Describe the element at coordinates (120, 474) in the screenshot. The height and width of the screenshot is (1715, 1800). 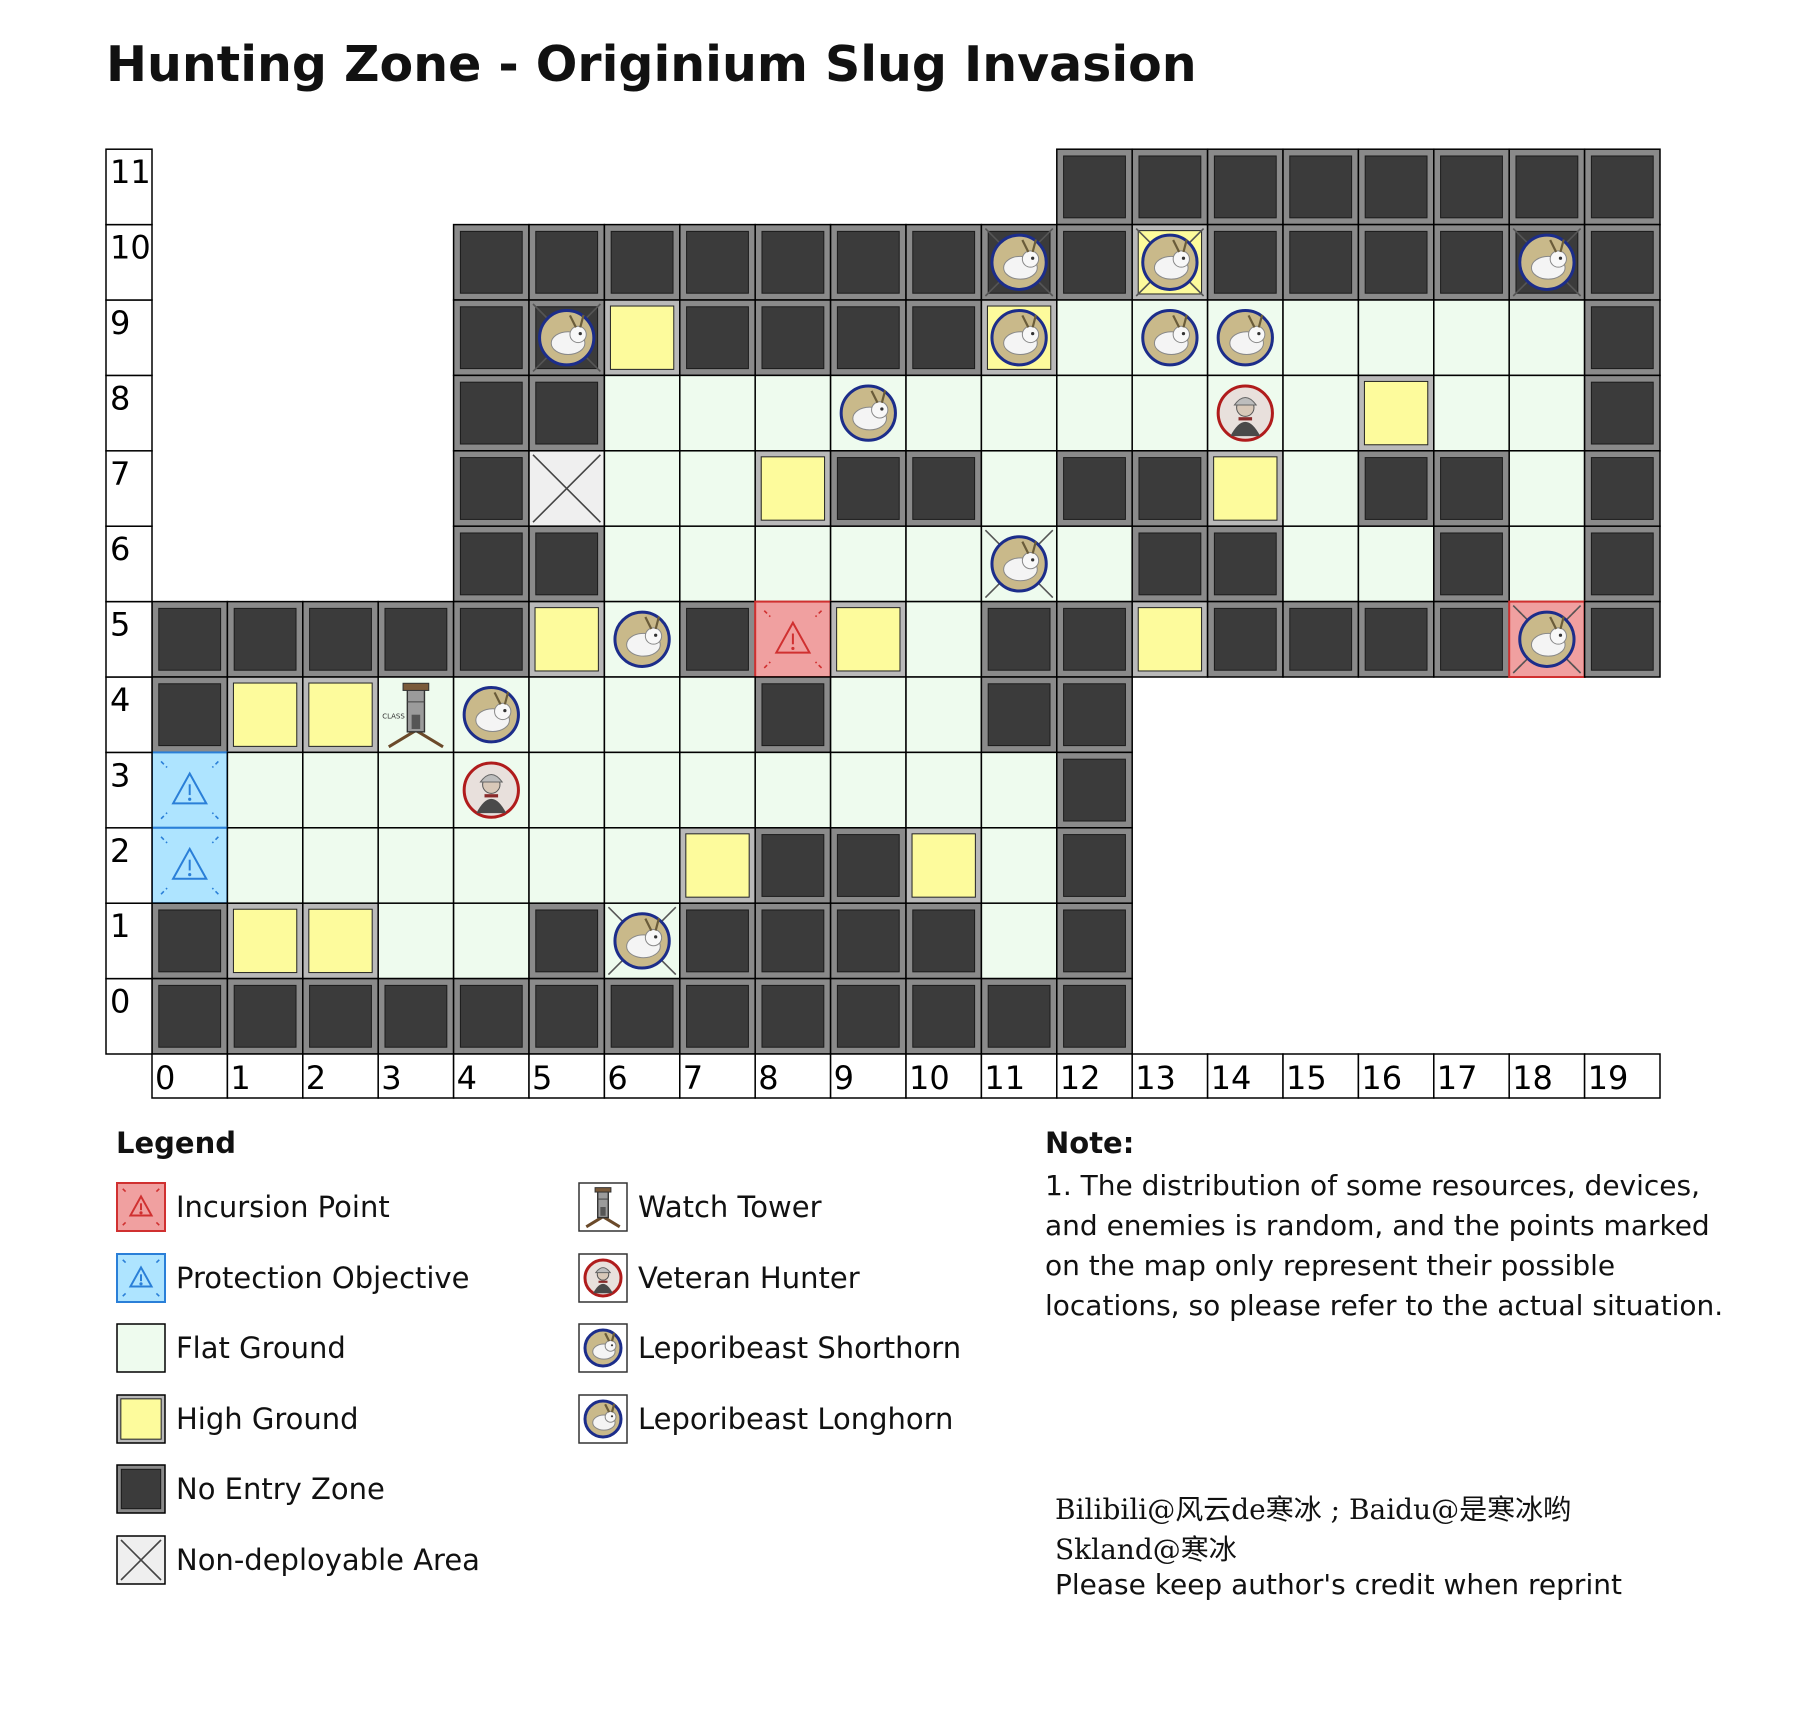
I see `y-label: 7` at that location.